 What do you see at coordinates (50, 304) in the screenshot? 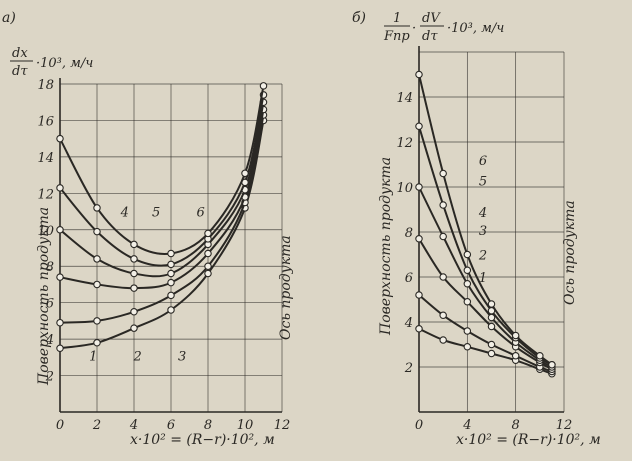
I see `panel-a-ytick-label: 6` at bounding box center [50, 304].